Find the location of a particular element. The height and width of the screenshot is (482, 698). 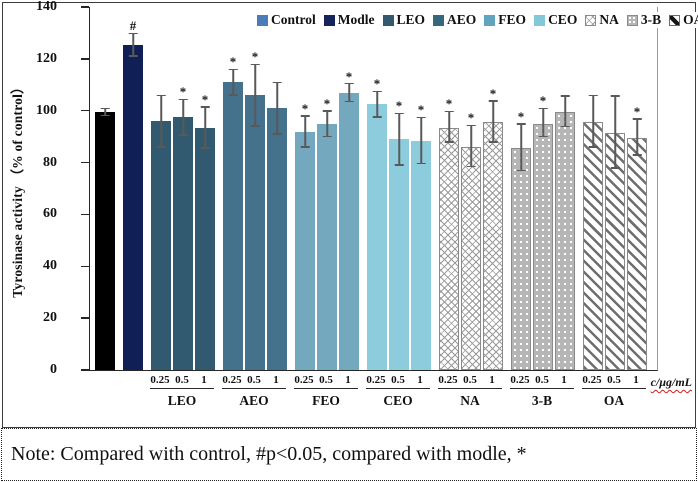

bar-Control is located at coordinates (105, 238).